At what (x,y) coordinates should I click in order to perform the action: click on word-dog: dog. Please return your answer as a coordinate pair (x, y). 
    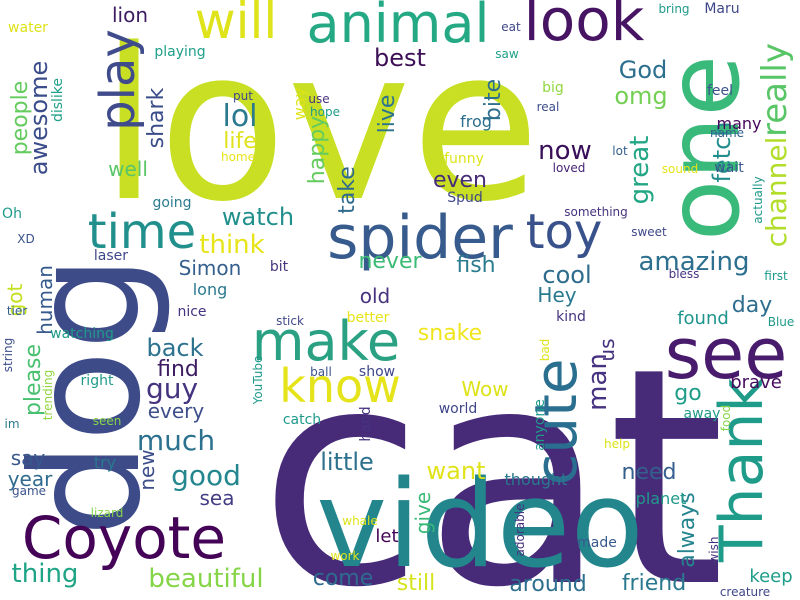
    Looking at the image, I should click on (87, 396).